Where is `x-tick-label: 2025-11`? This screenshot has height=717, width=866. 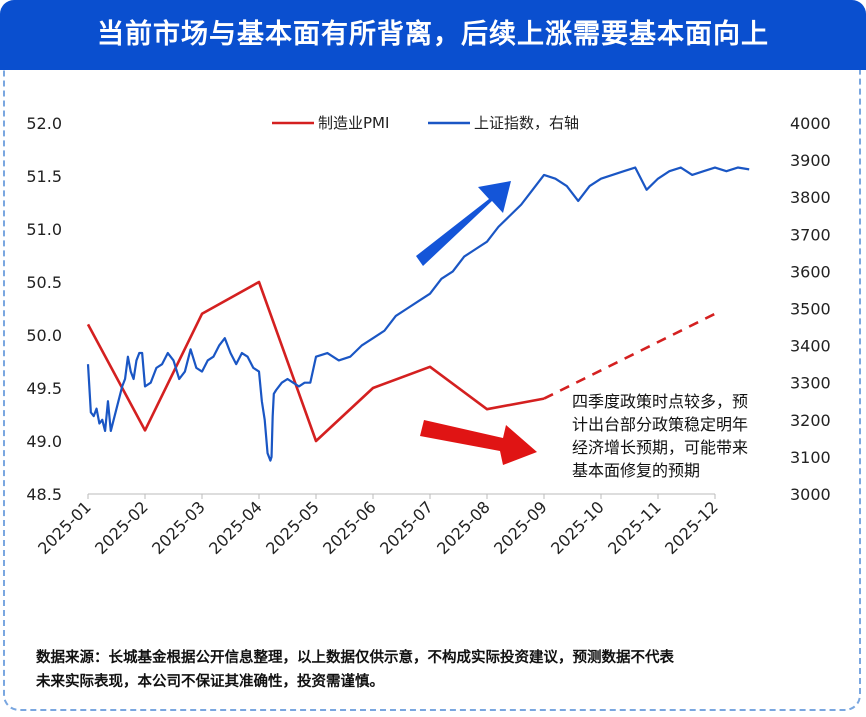 x-tick-label: 2025-11 is located at coordinates (634, 527).